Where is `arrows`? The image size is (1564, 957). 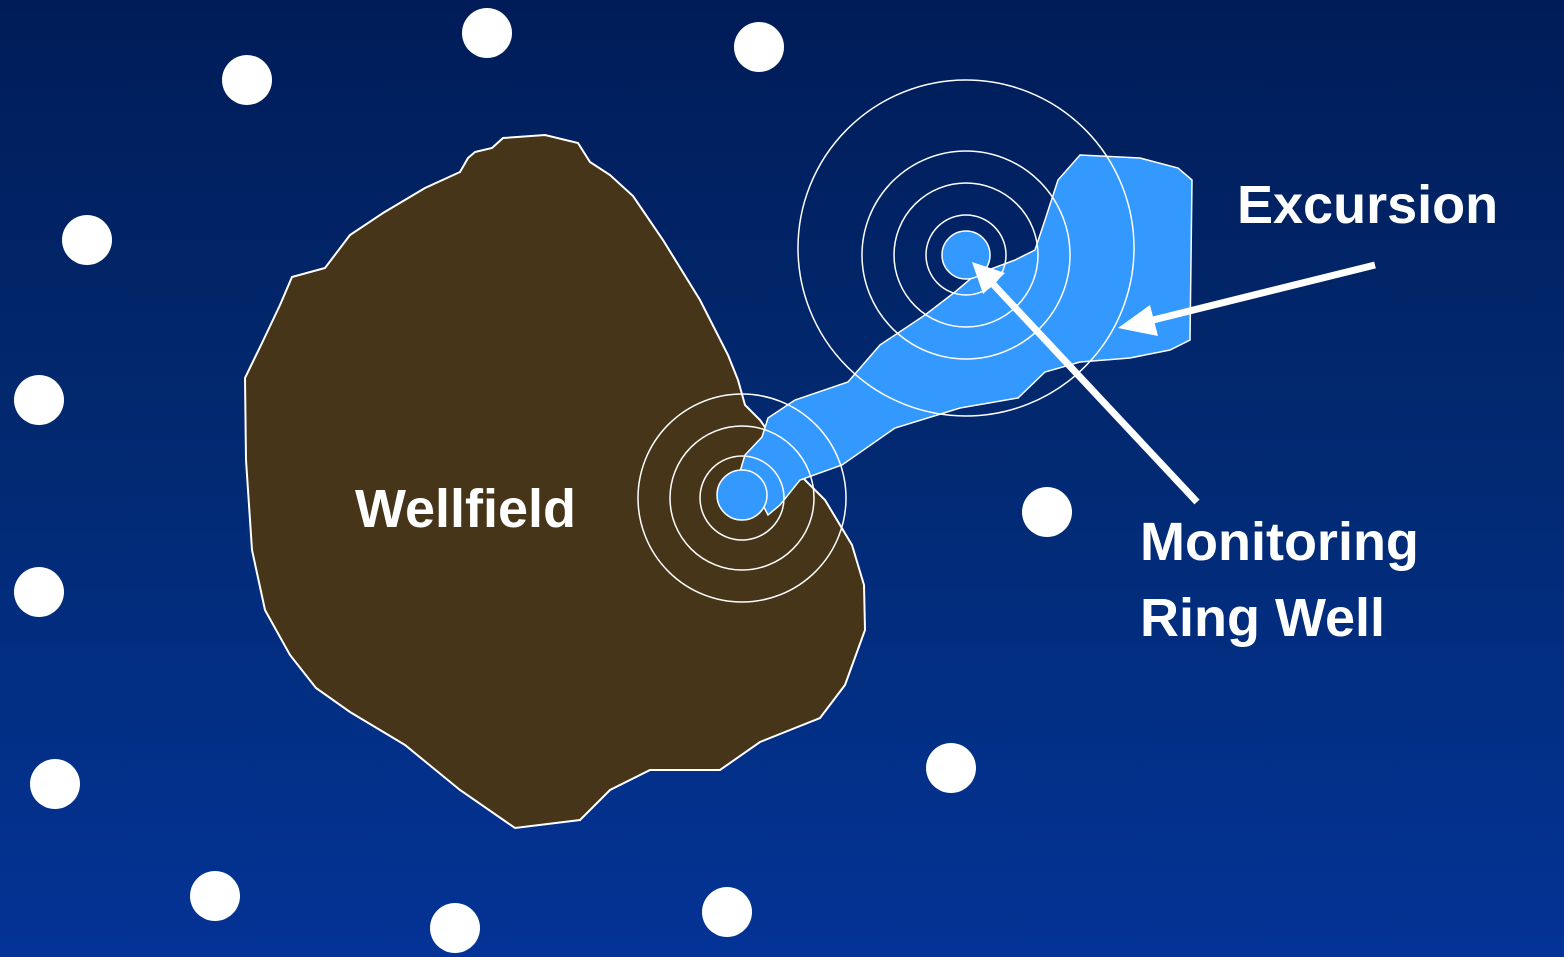 arrows is located at coordinates (1174, 383).